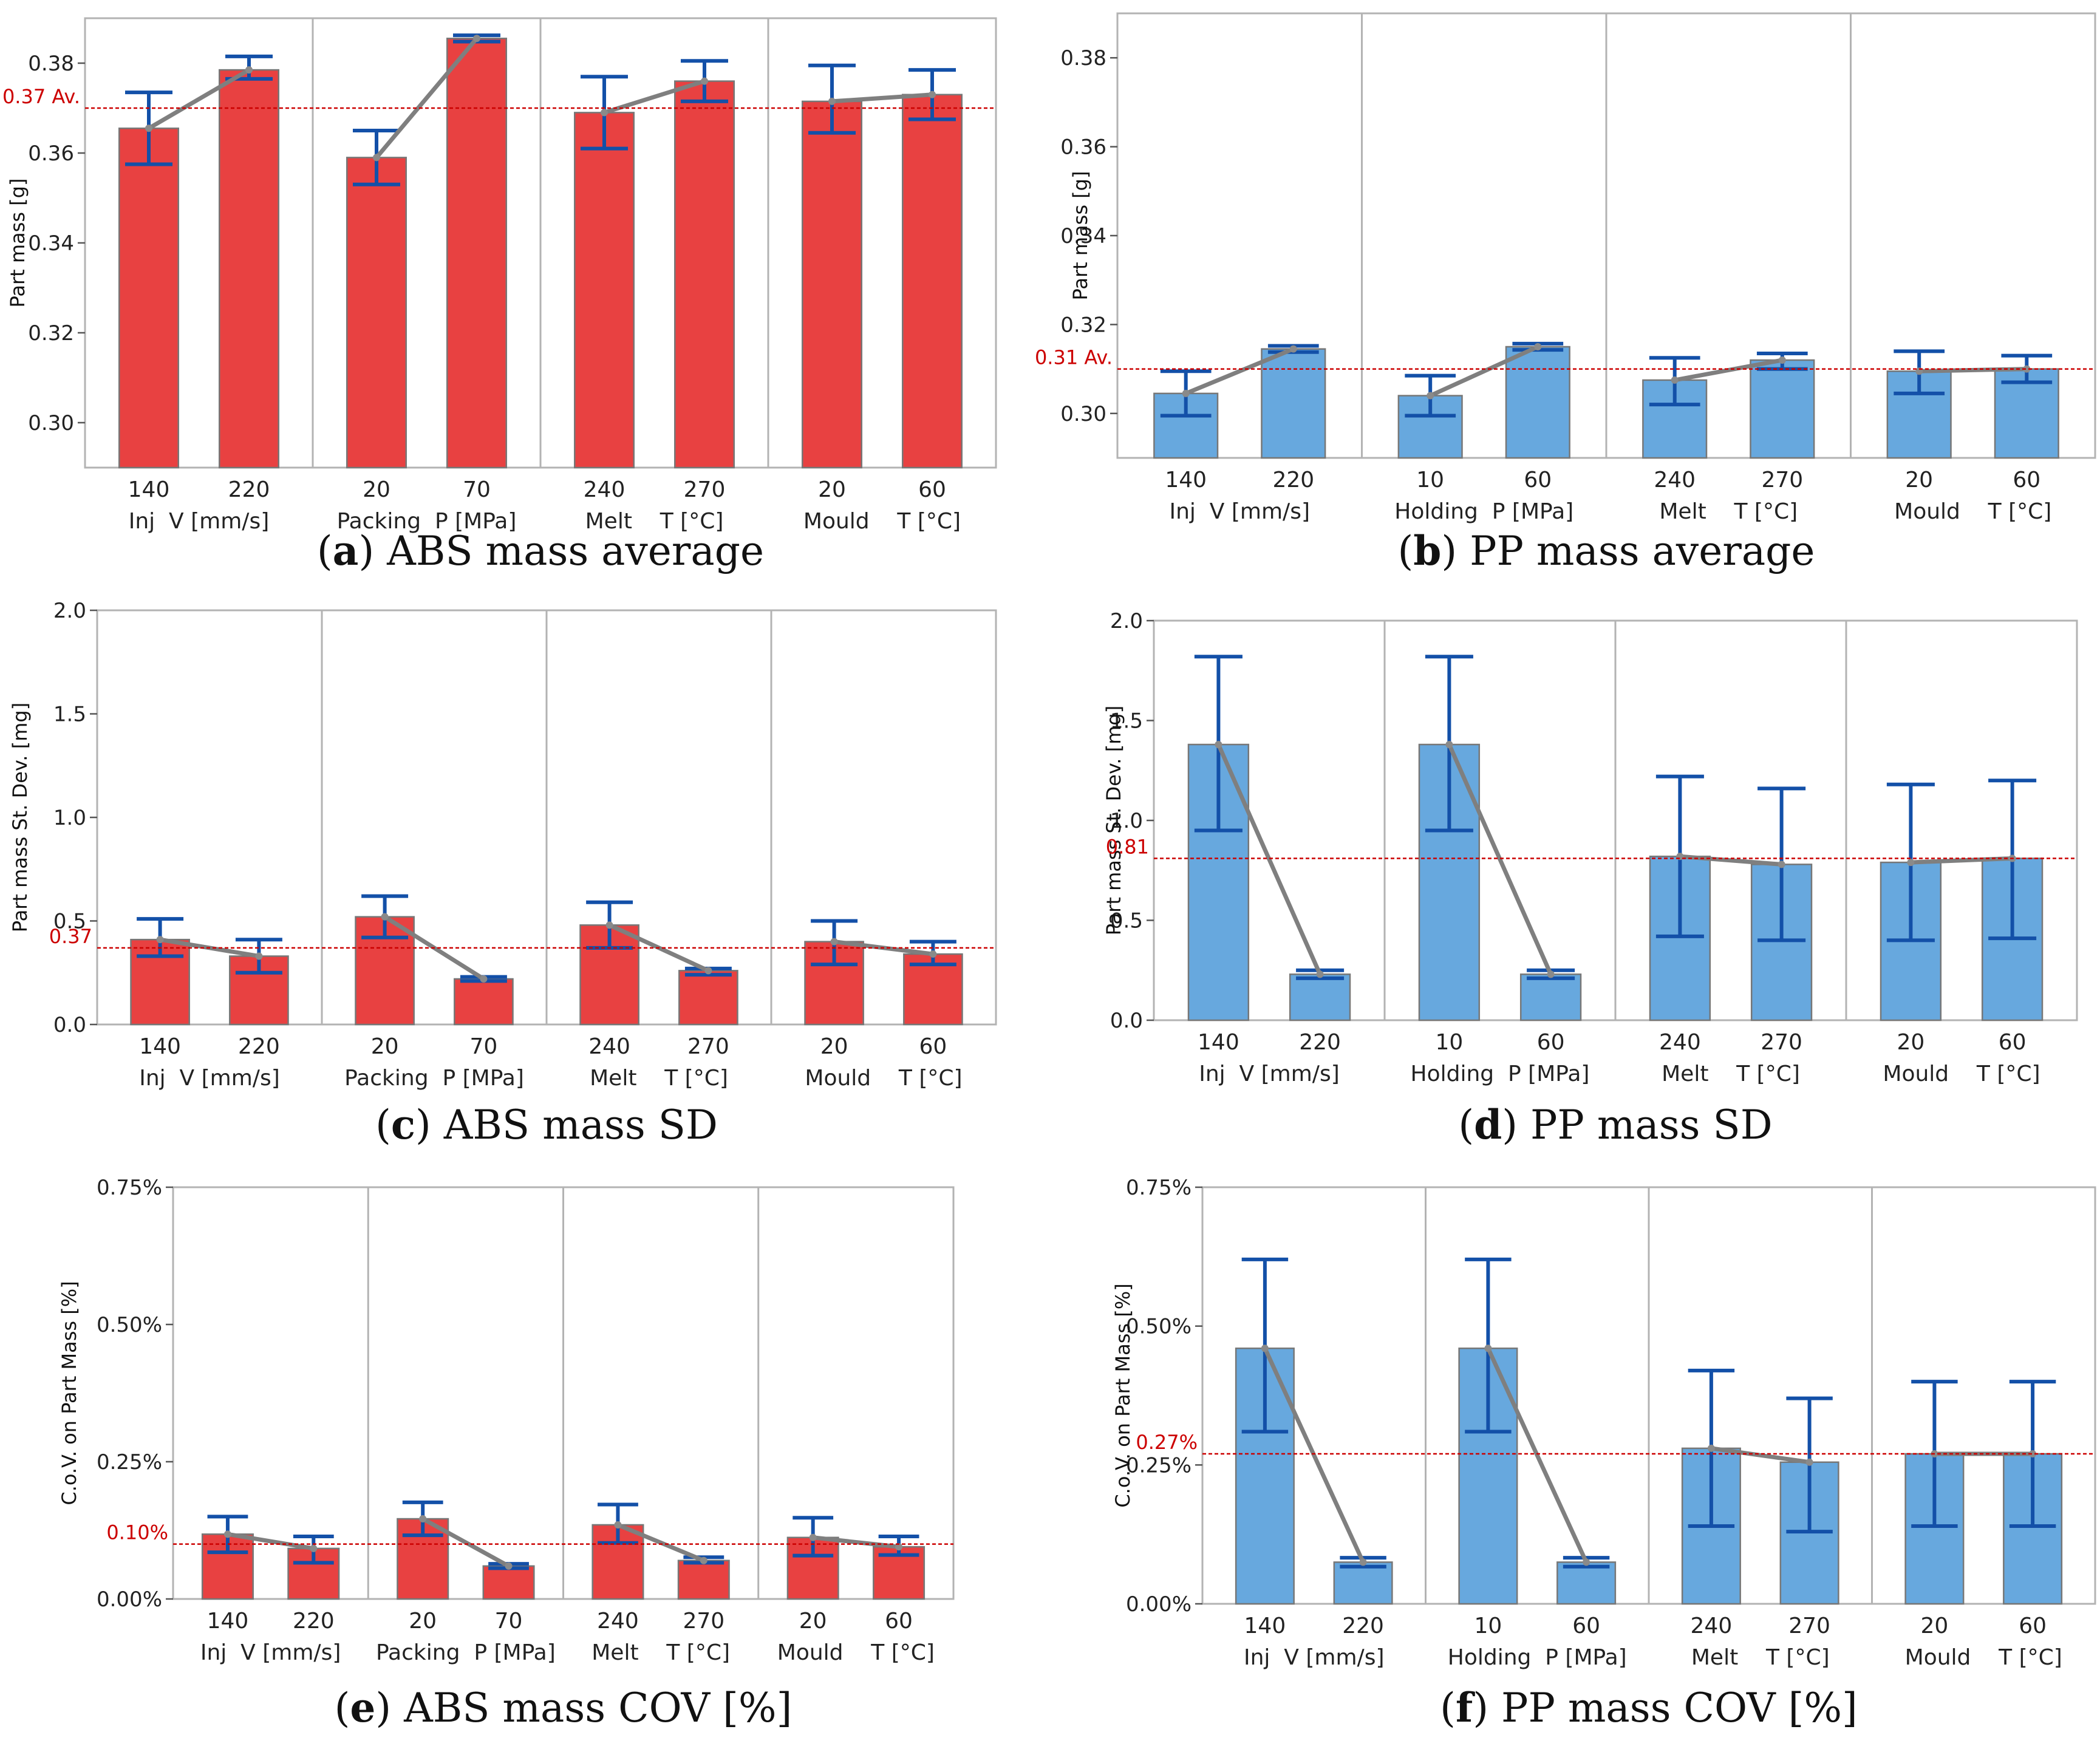 The height and width of the screenshot is (1752, 2100). What do you see at coordinates (1293, 480) in the screenshot?
I see `x-level-label: 220` at bounding box center [1293, 480].